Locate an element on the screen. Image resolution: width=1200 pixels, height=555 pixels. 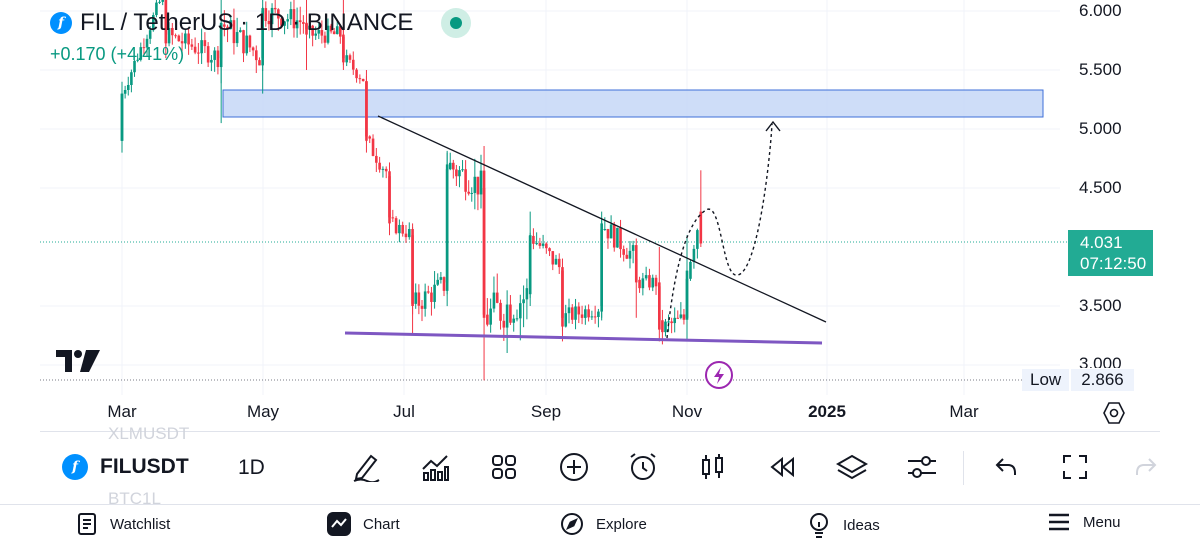
redo-icon is located at coordinates (1146, 467).